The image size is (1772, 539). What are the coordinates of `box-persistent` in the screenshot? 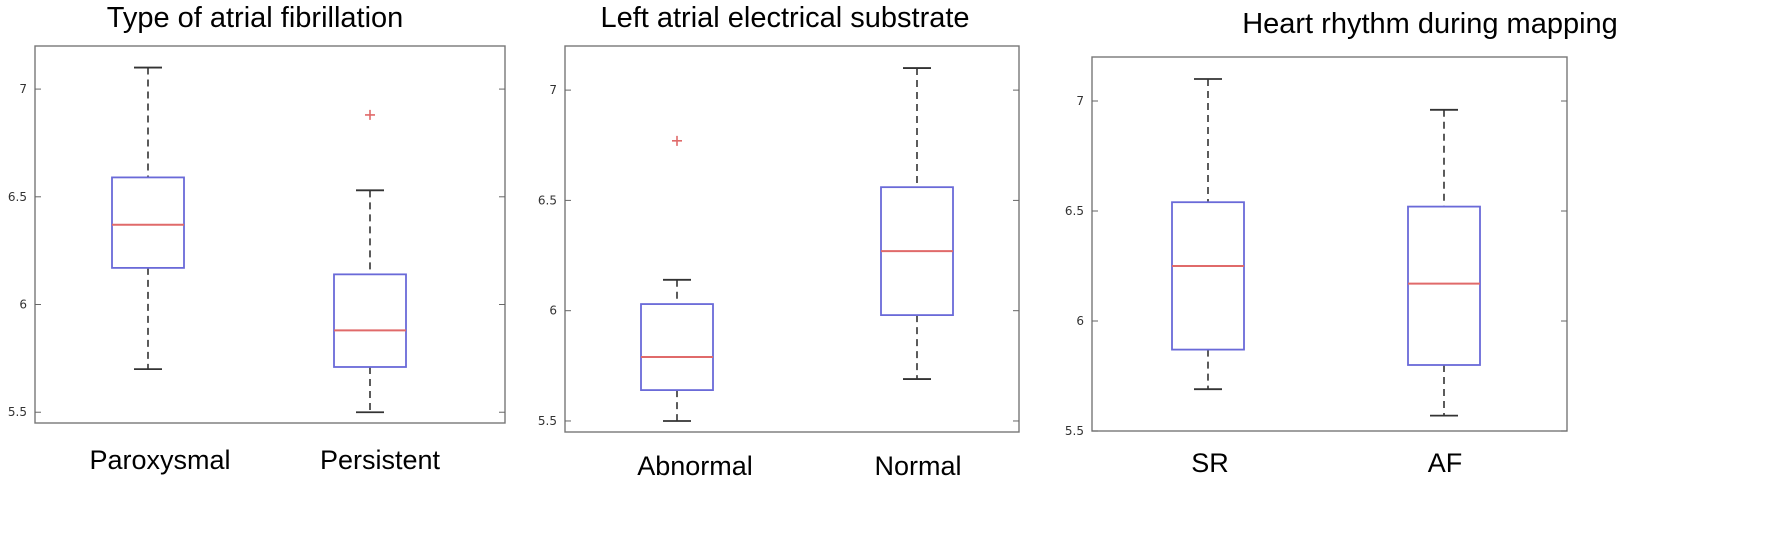 It's located at (370, 261).